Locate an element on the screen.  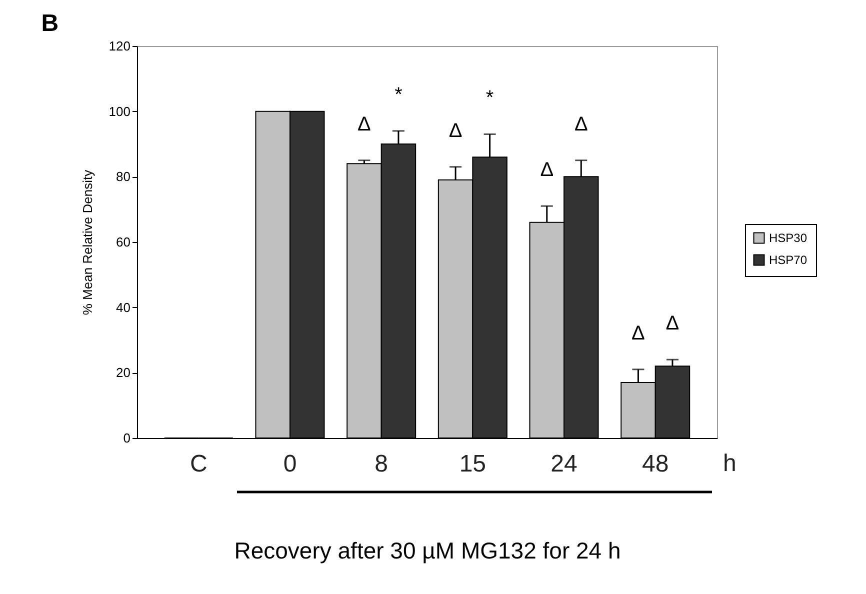
legend-label: HSP30 is located at coordinates (788, 238).